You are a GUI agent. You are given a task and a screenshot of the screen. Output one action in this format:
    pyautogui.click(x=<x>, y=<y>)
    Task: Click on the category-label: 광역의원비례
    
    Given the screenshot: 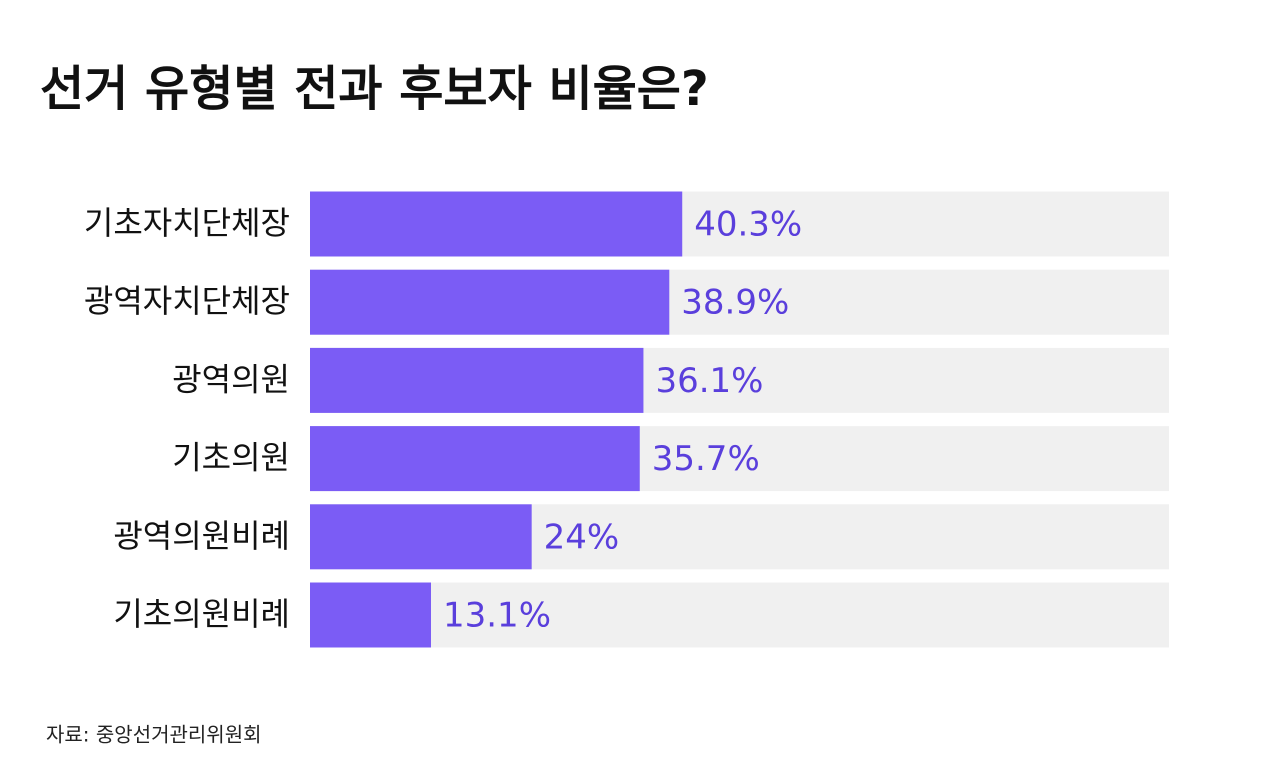 What is the action you would take?
    pyautogui.click(x=201, y=536)
    